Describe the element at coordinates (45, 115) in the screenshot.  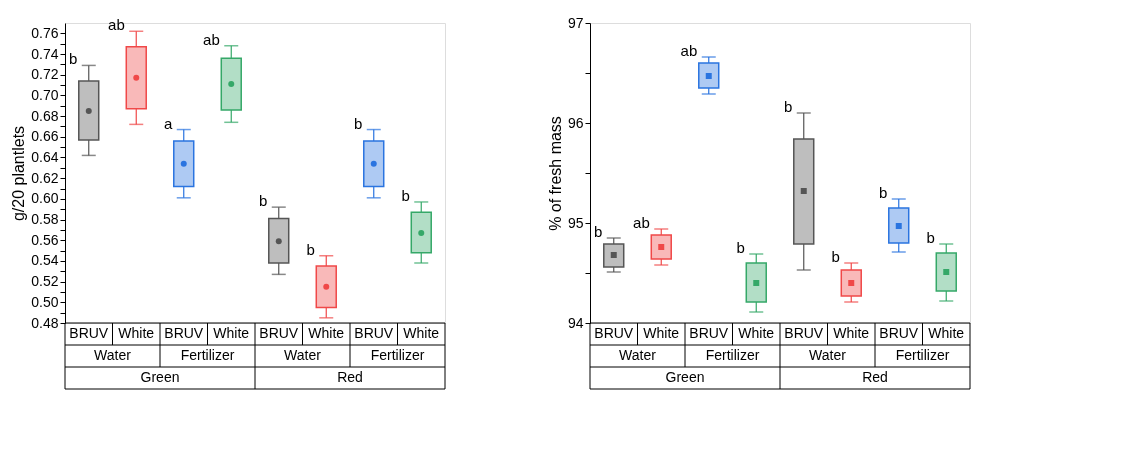
I see `y-tick-label: 0.68` at that location.